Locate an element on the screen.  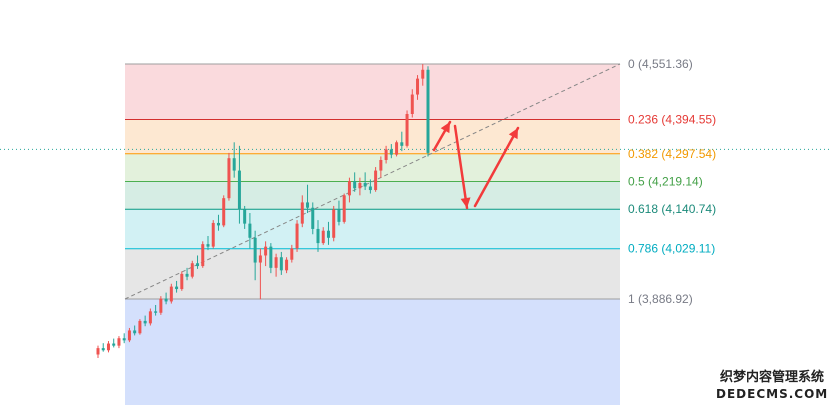
fib-label-0.5: 0.5 (4,219.14) is located at coordinates (665, 182).